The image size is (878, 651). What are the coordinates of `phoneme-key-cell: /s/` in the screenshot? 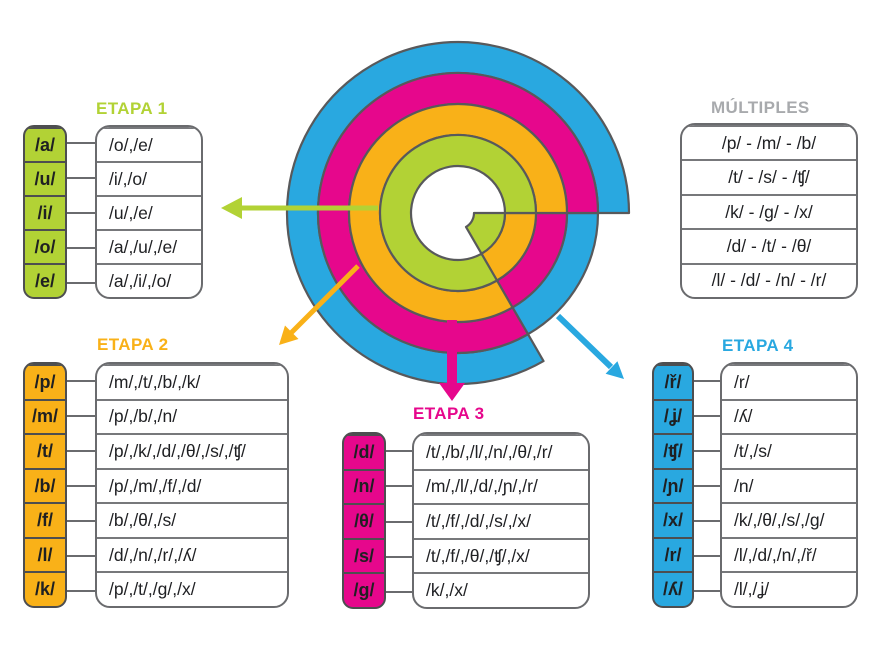 It's located at (364, 555).